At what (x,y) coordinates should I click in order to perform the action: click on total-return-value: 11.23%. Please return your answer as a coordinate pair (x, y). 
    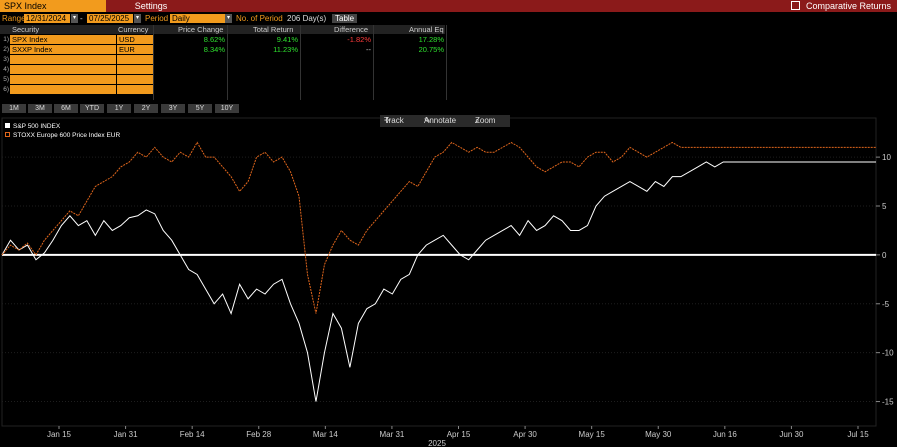
    Looking at the image, I should click on (285, 49).